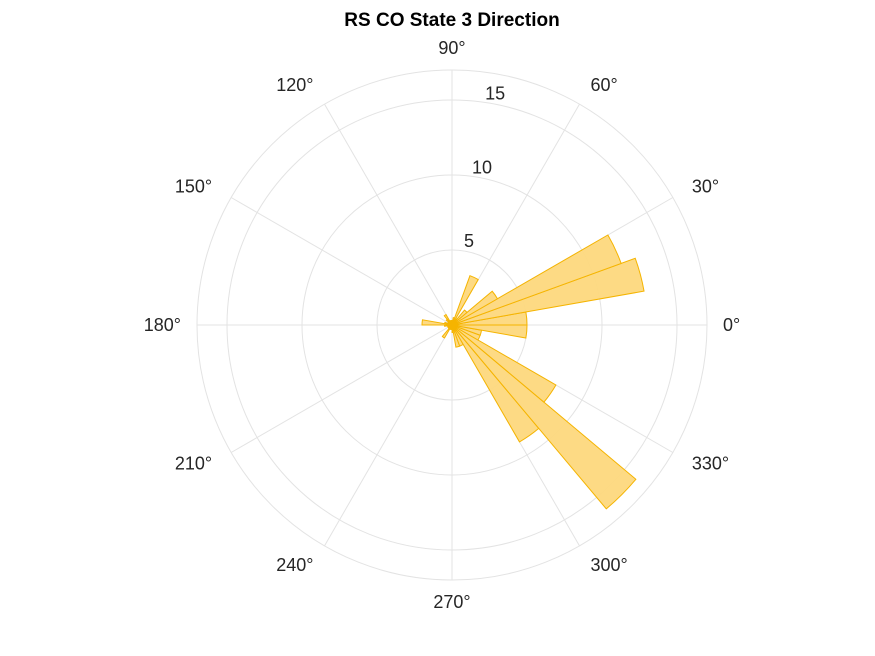 The height and width of the screenshot is (656, 875). I want to click on radial-label-10: 10, so click(482, 167).